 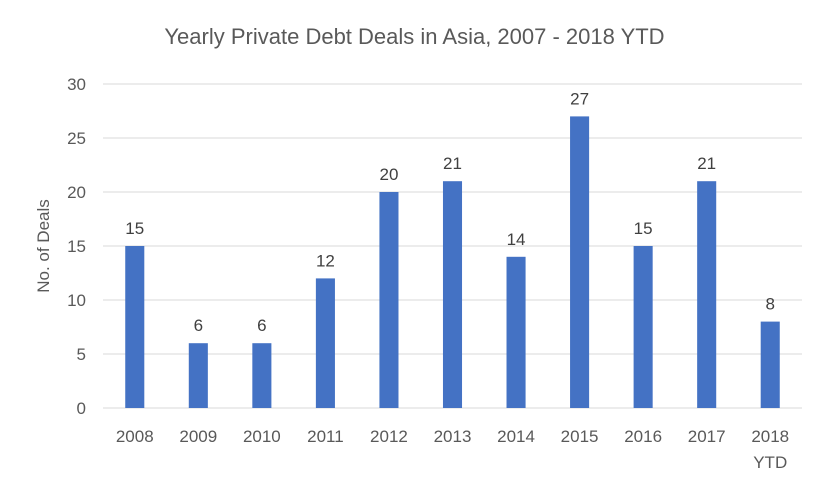 I want to click on y-tick-label: 20, so click(x=76, y=192).